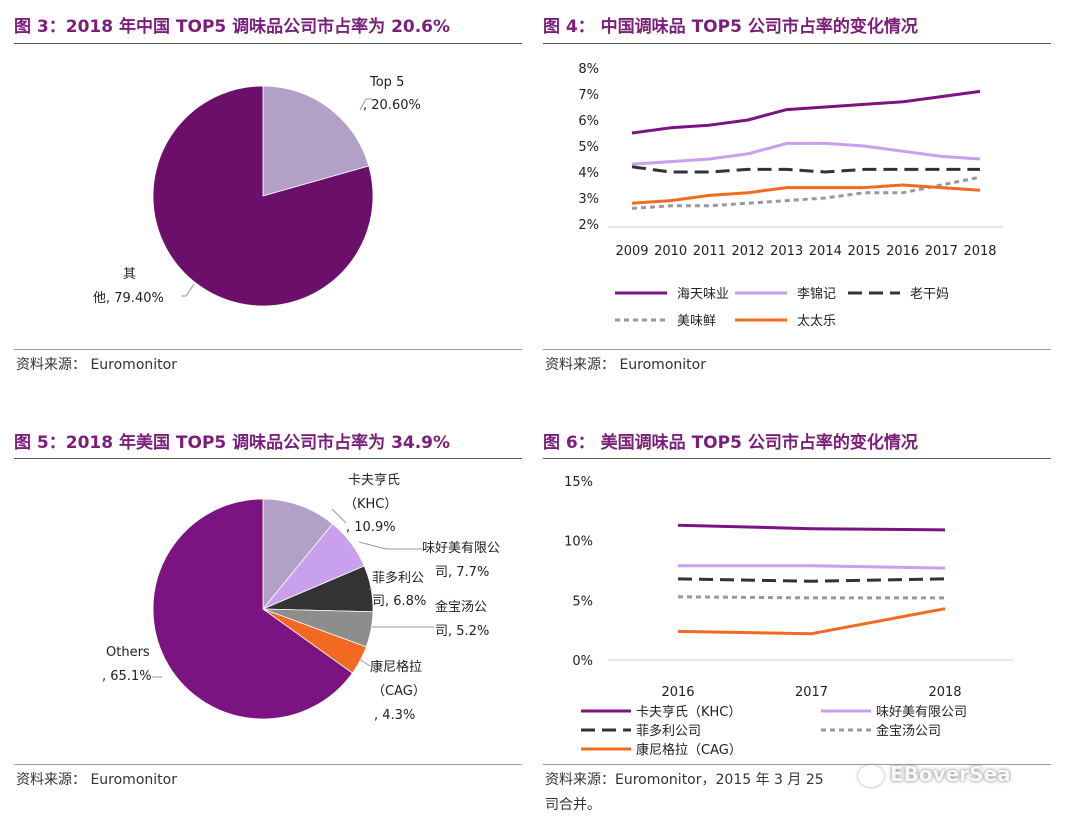 The width and height of the screenshot is (1080, 827). Describe the element at coordinates (188, 290) in the screenshot. I see `fig3-leader-other` at that location.